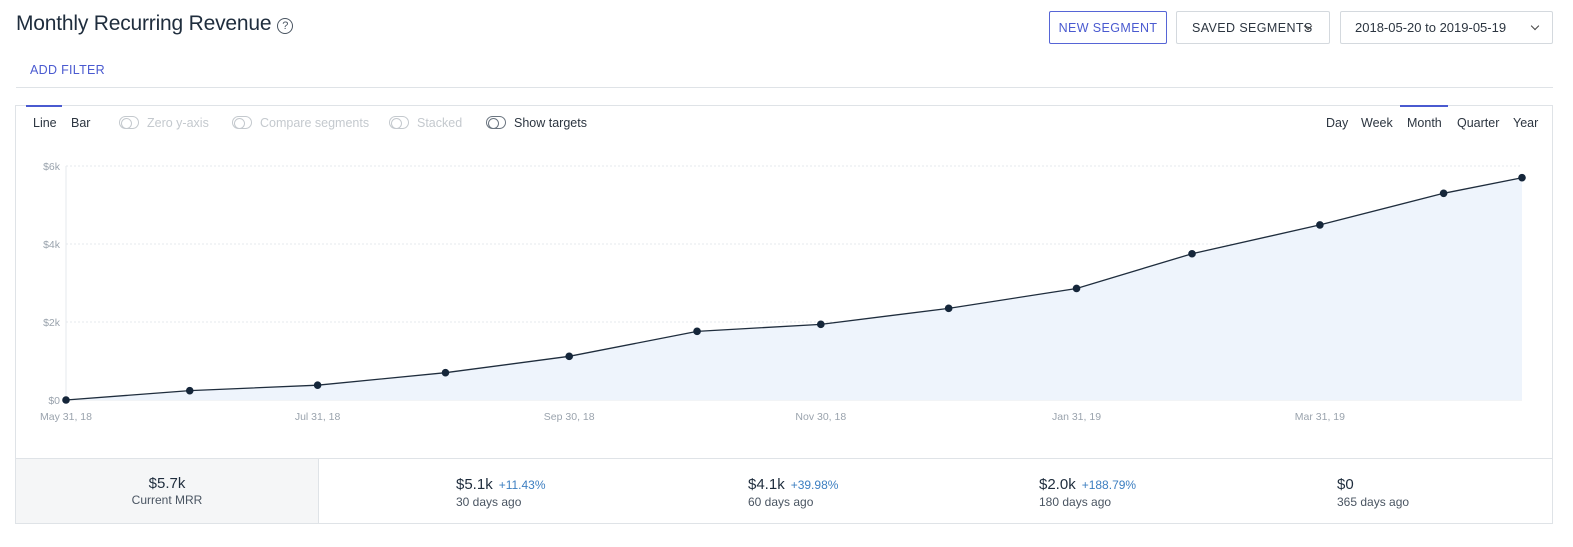  I want to click on stacked-toggle, so click(399, 122).